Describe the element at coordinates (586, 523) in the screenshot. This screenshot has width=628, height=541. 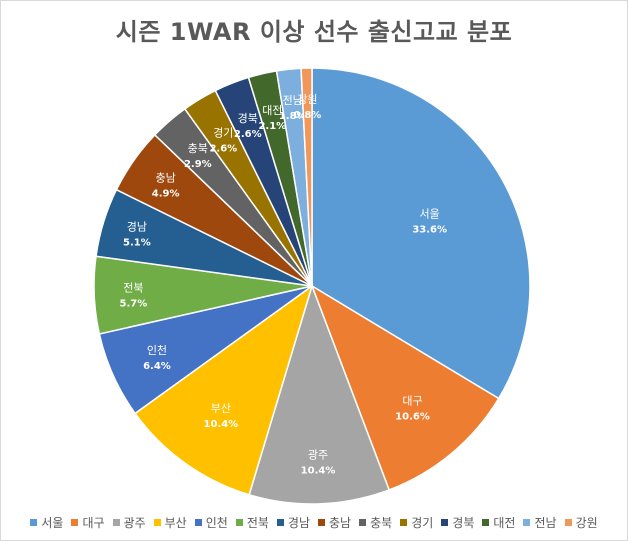
I see `legend-label: 강원` at that location.